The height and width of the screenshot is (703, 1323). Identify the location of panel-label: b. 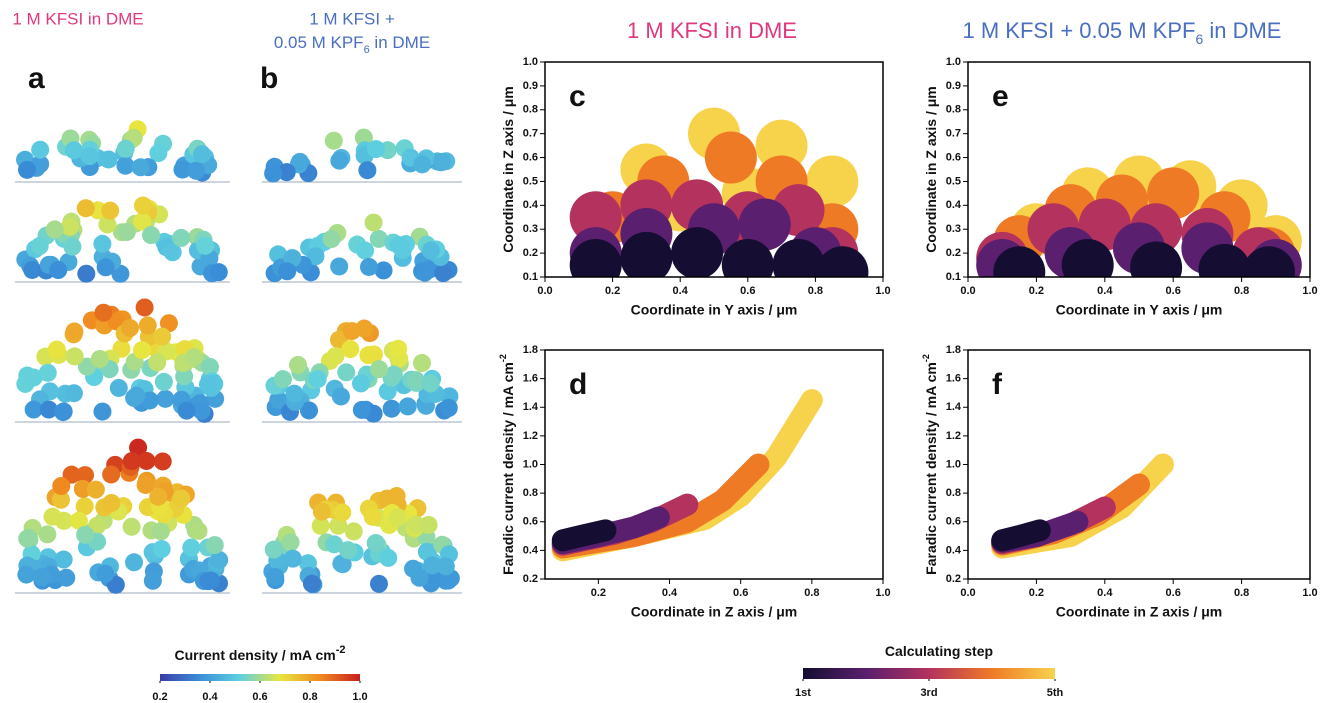
(269, 78).